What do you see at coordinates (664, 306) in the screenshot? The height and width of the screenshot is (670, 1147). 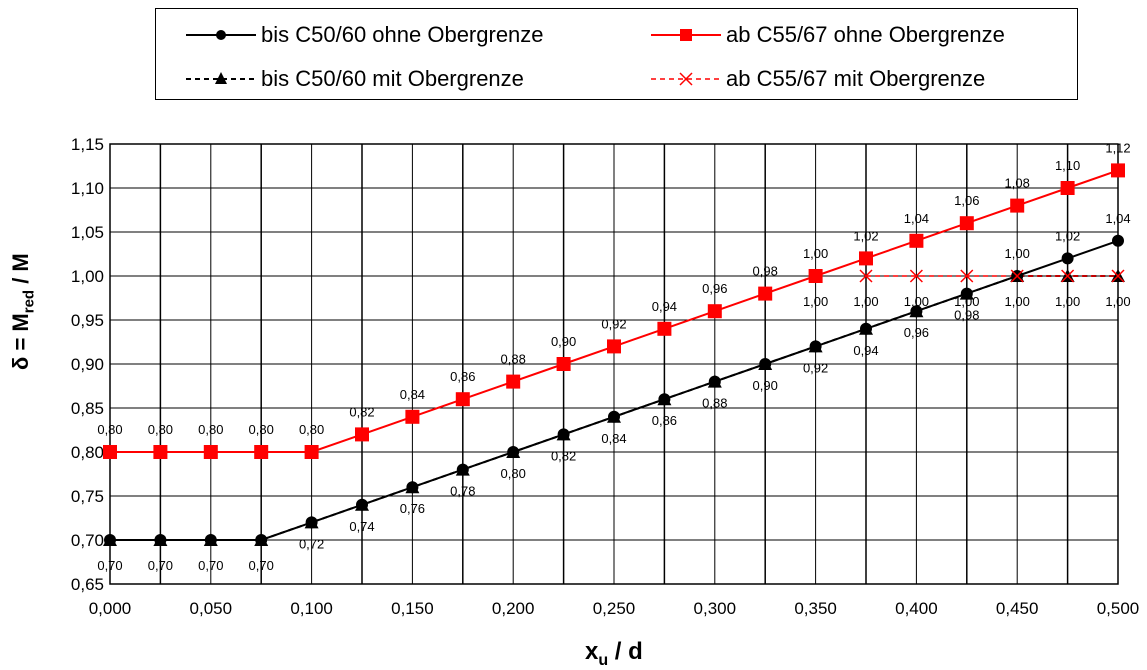 I see `data-label-red: 0,94` at bounding box center [664, 306].